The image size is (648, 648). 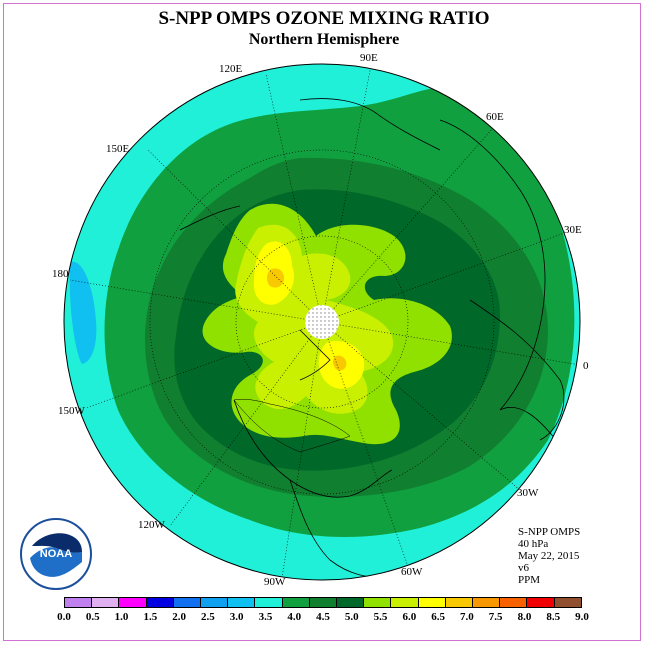 What do you see at coordinates (151, 525) in the screenshot?
I see `lon-label-120w: 120W` at bounding box center [151, 525].